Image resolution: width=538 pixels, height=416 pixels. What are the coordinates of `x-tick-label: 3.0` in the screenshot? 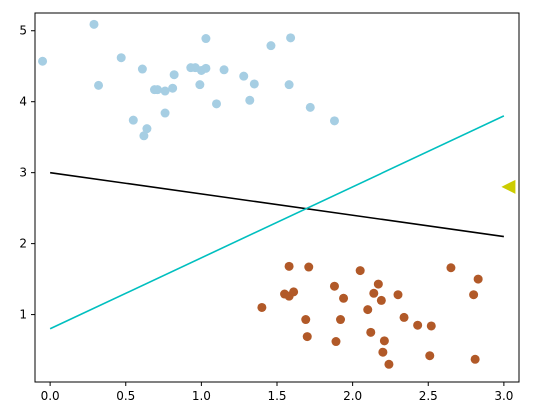 It's located at (503, 396).